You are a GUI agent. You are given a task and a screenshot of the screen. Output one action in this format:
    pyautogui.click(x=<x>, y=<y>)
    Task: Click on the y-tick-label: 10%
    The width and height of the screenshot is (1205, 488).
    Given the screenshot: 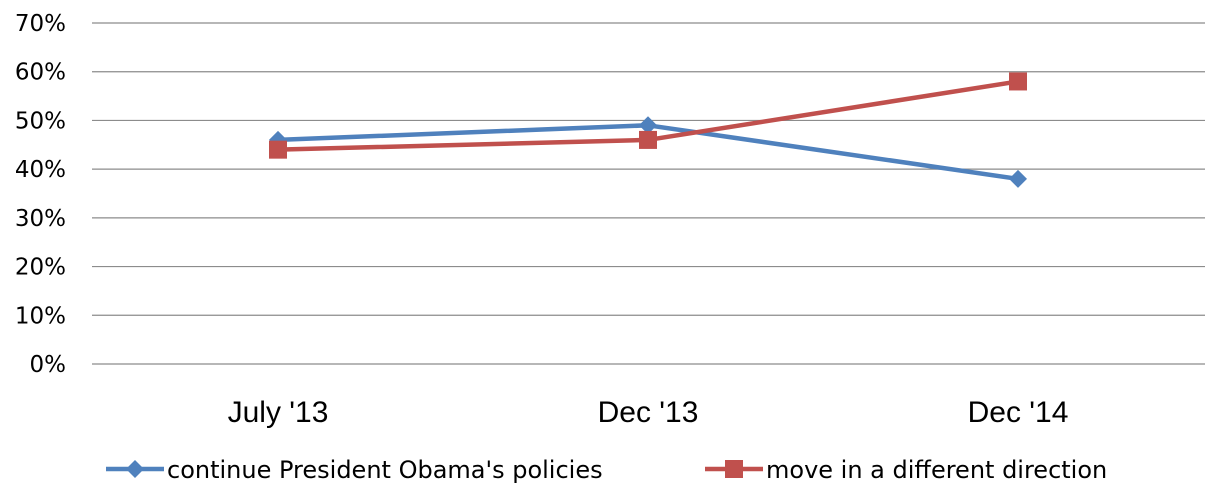 What is the action you would take?
    pyautogui.click(x=40, y=316)
    